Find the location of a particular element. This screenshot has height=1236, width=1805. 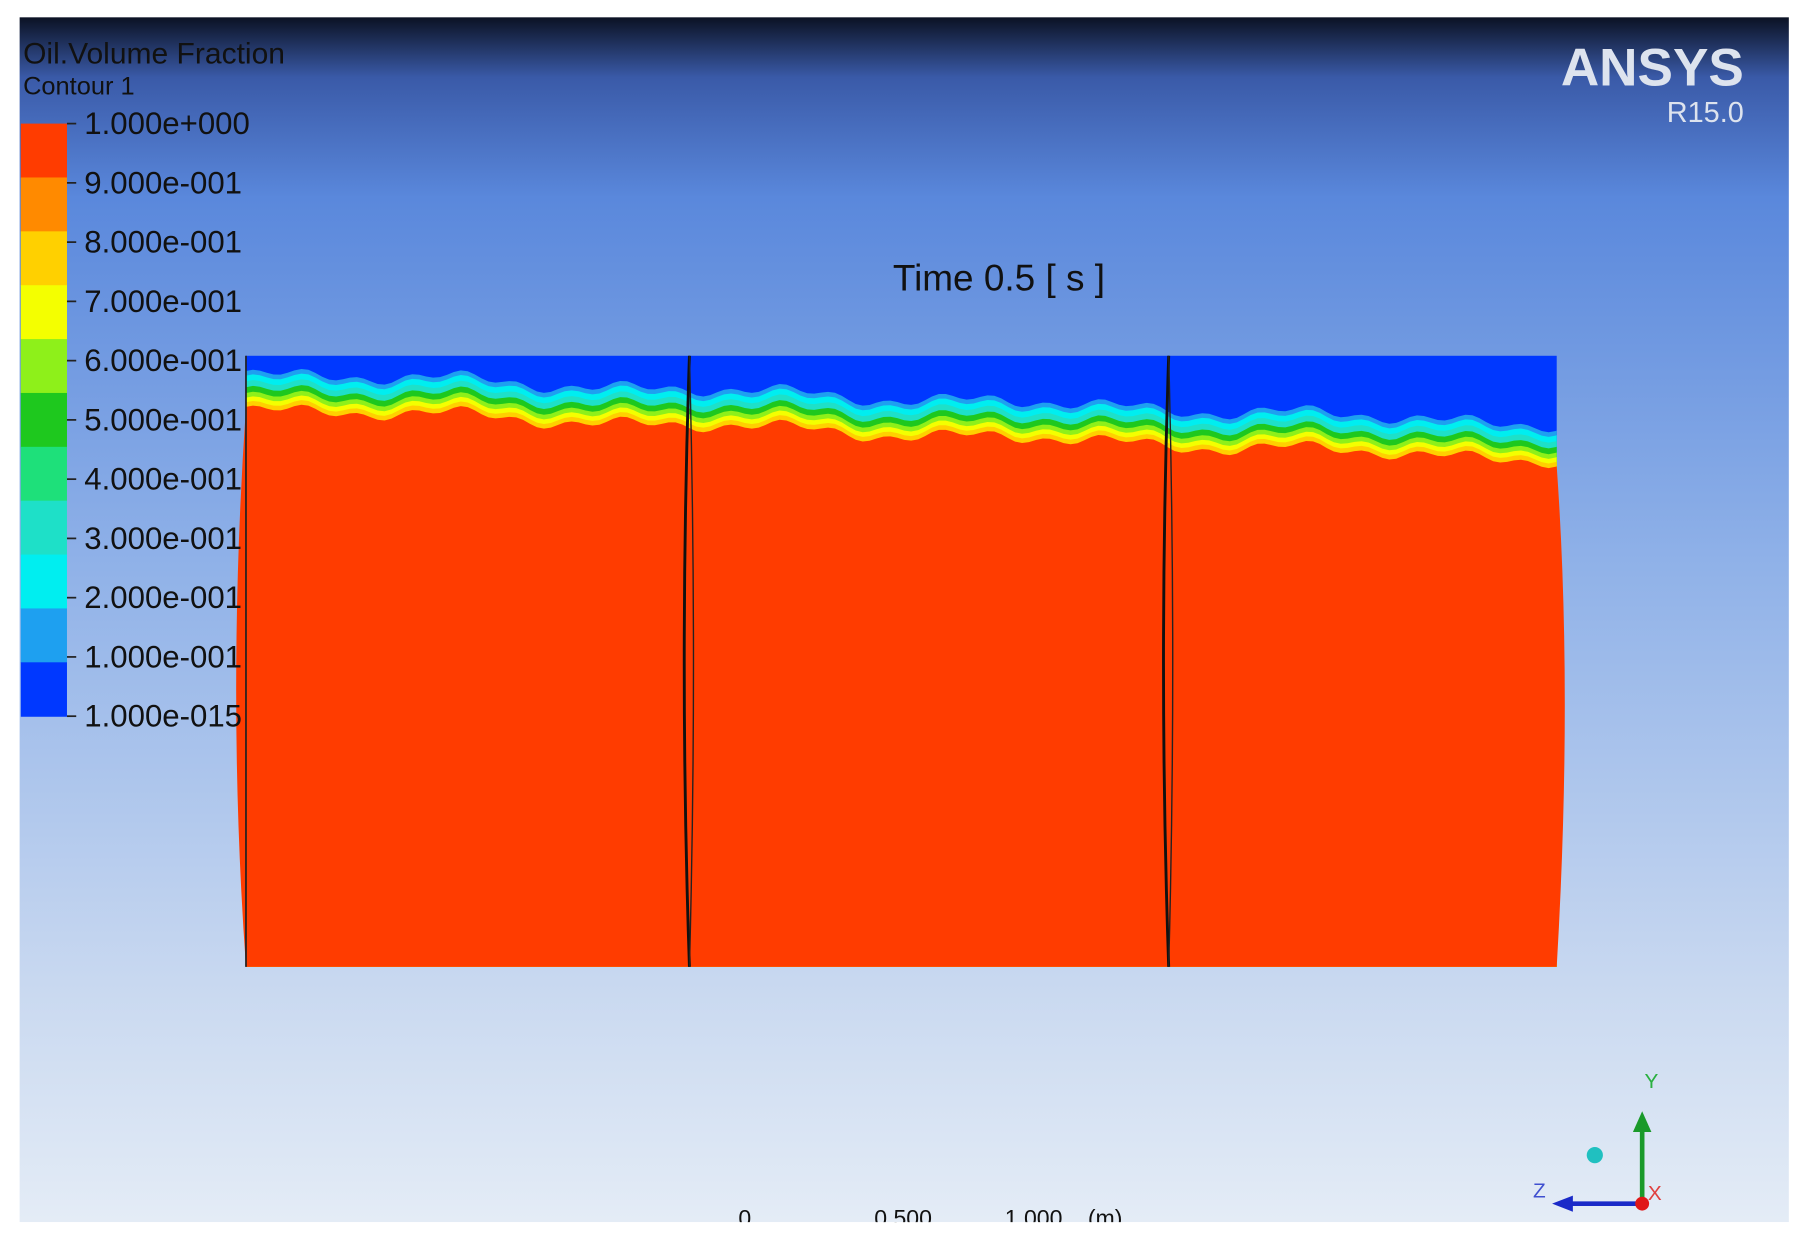

legend-title: Oil.Volume Fraction is located at coordinates (154, 53).